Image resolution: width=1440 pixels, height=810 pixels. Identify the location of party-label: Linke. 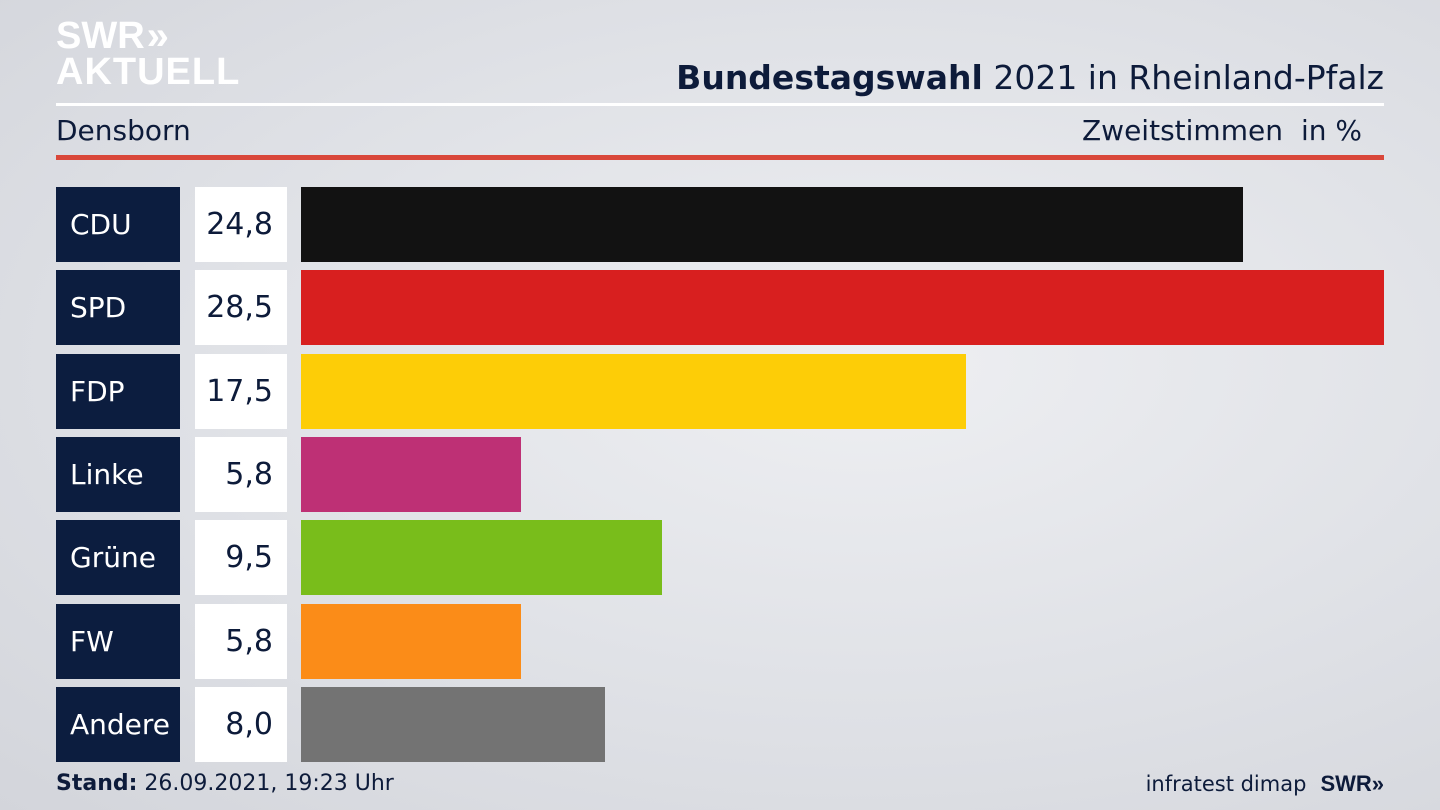
(118, 474).